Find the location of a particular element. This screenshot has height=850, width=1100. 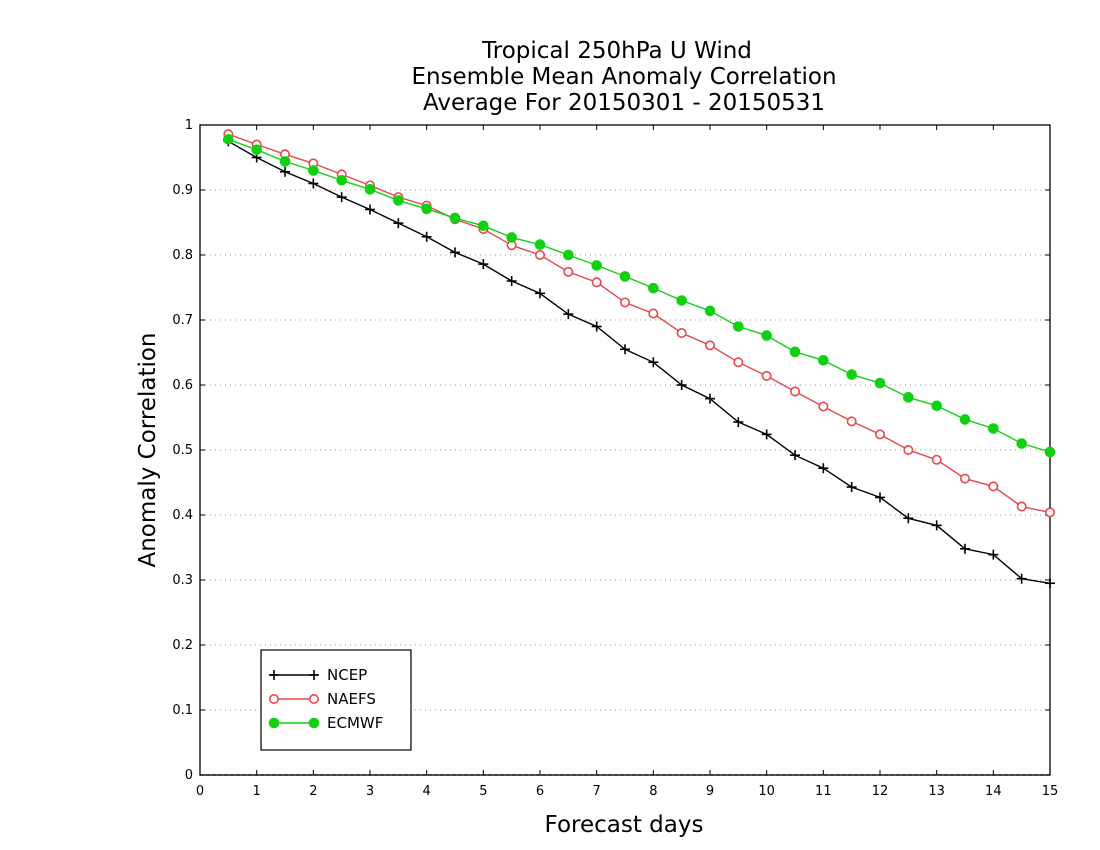

x-tick-label: 8 is located at coordinates (653, 791).